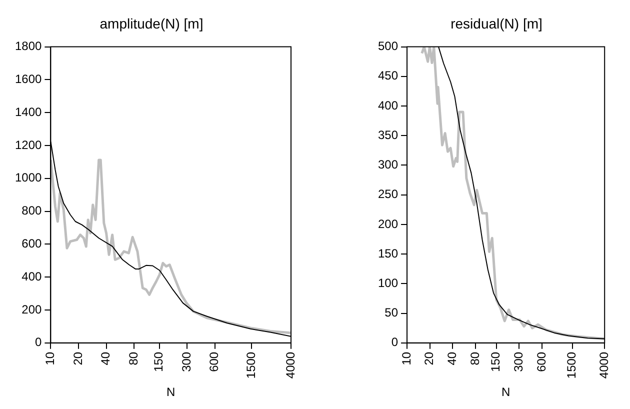 This screenshot has height=409, width=630. I want to click on y-tick-label: 150, so click(388, 253).